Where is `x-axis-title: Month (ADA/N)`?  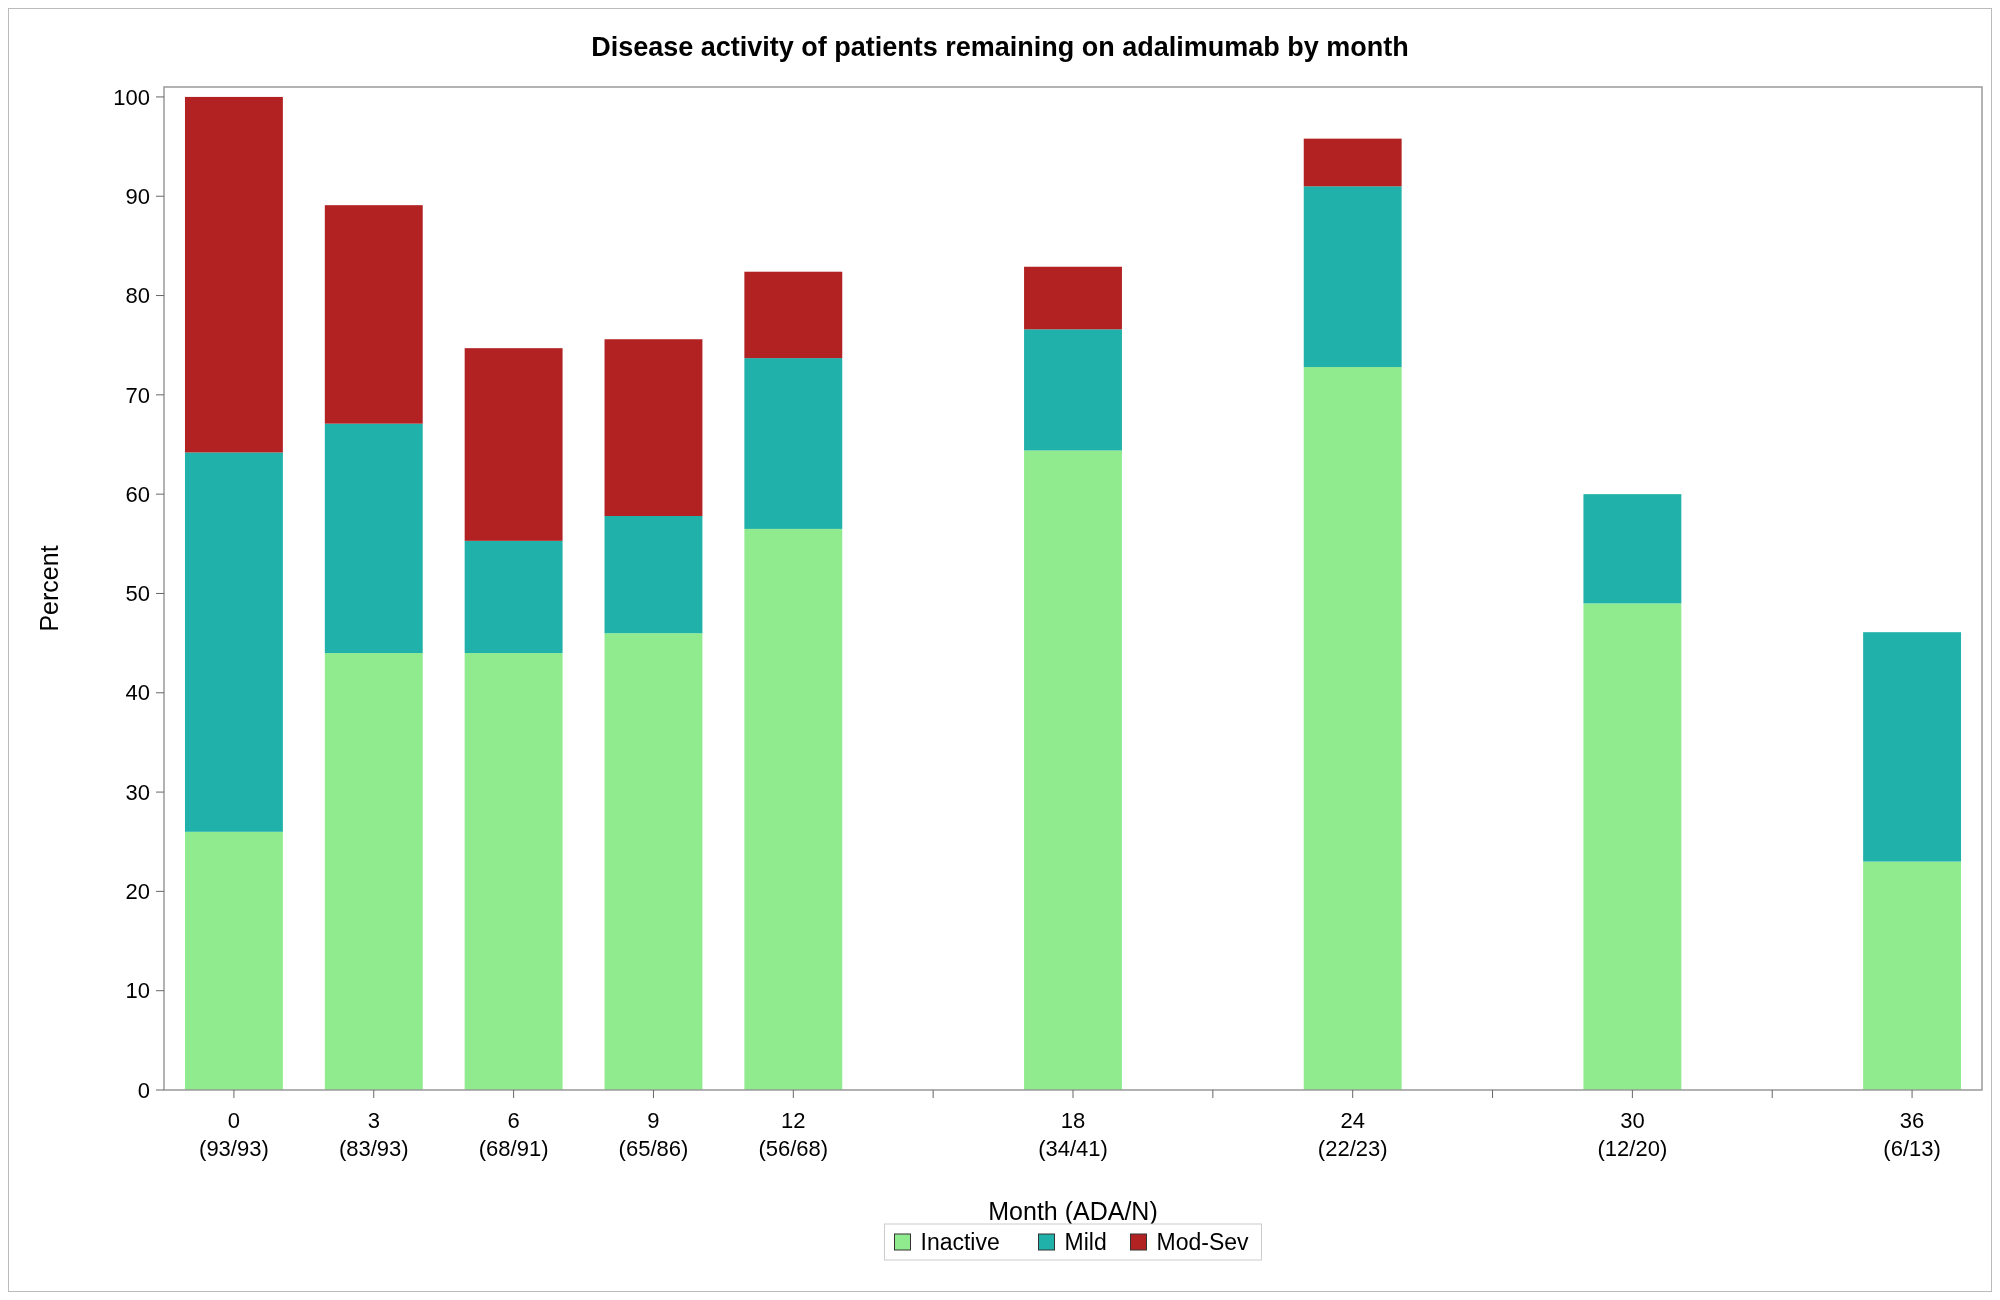
x-axis-title: Month (ADA/N) is located at coordinates (1073, 1211).